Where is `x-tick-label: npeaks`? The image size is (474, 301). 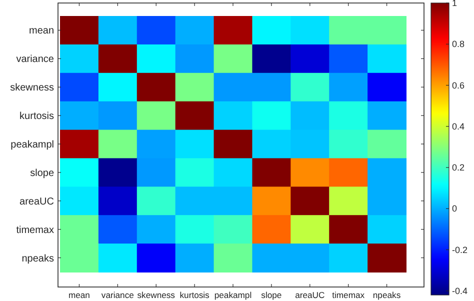
x-tick-label: npeaks is located at coordinates (386, 295).